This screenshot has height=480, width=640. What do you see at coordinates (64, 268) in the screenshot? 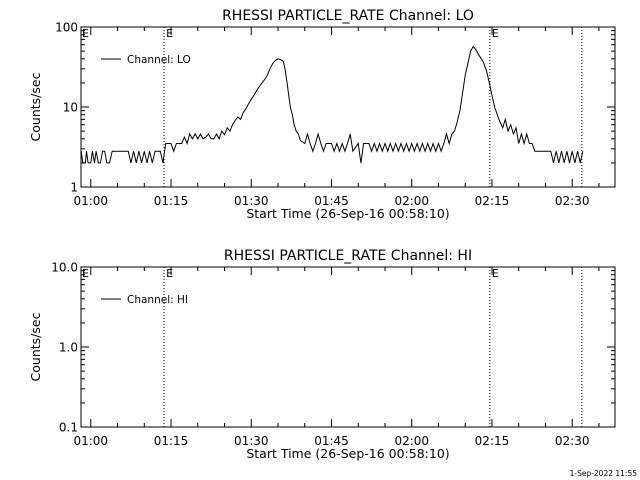
I see `y-tick-label: 10.0` at bounding box center [64, 268].